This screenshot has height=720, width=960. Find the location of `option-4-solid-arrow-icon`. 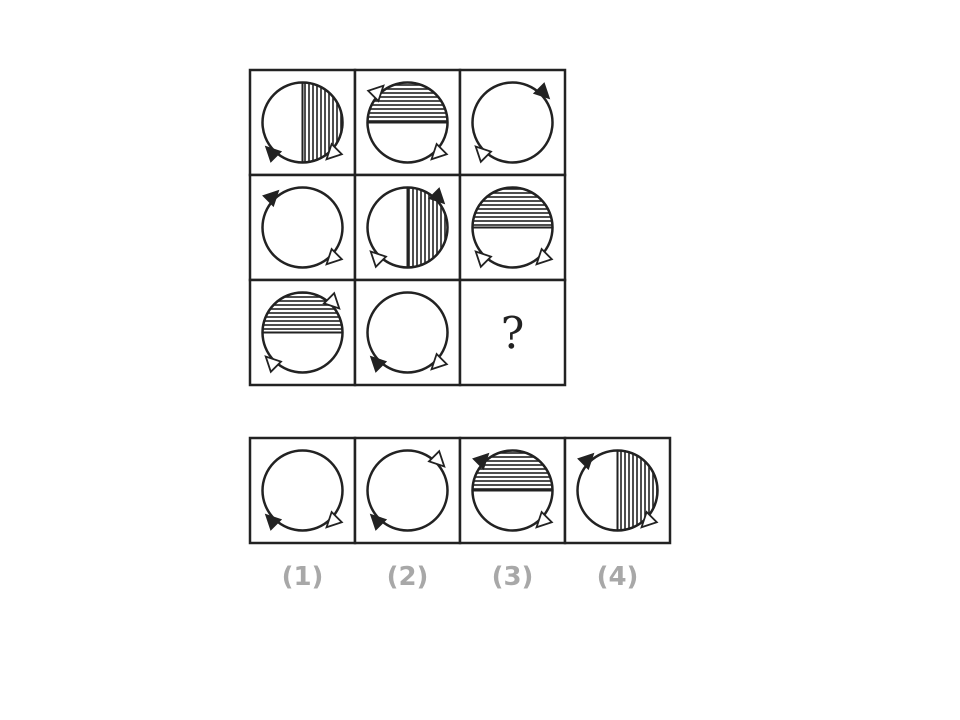

option-4-solid-arrow-icon is located at coordinates (586, 461).